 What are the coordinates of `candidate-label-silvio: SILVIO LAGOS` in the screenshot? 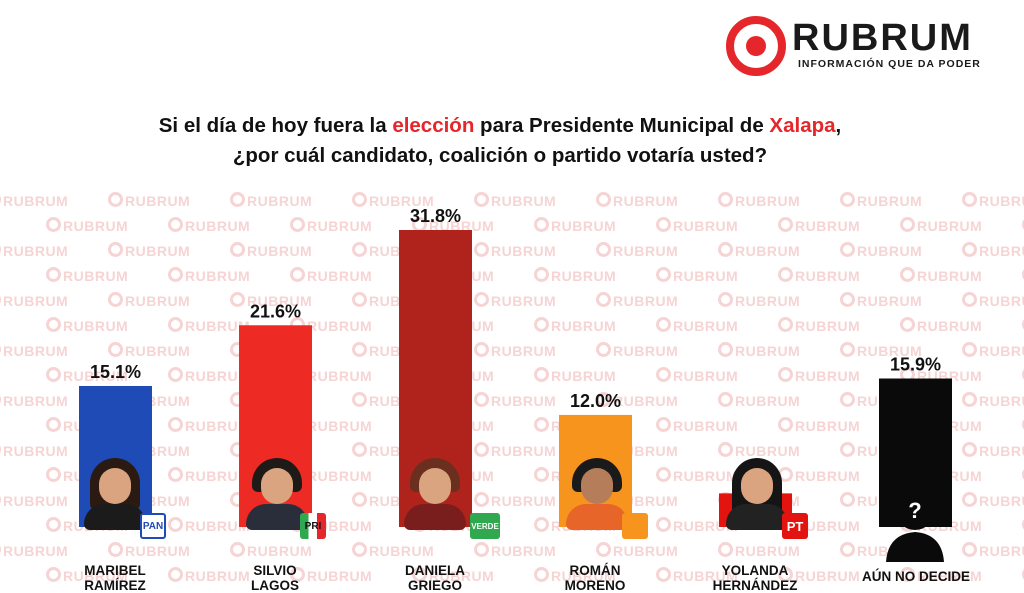 It's located at (275, 578).